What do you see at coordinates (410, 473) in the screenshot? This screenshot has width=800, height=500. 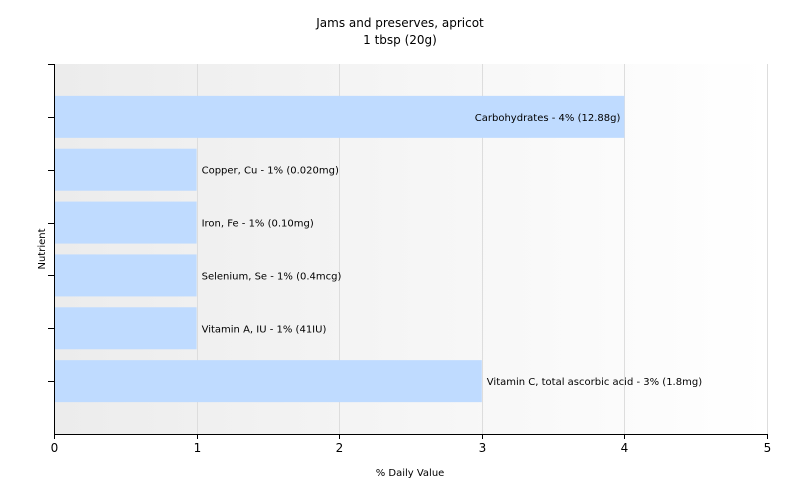 I see `x-axis-label: % Daily Value` at bounding box center [410, 473].